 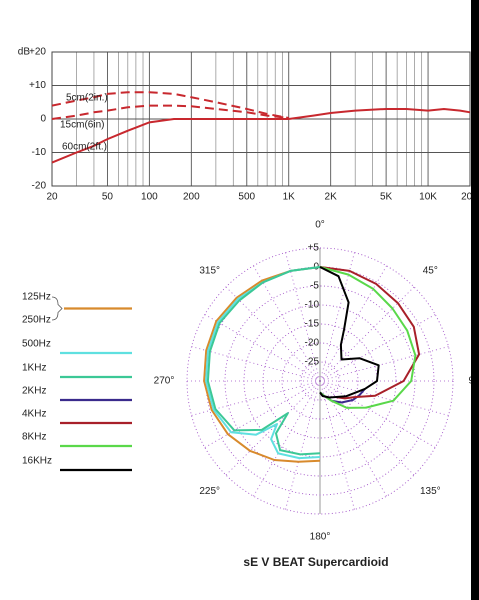 What do you see at coordinates (289, 197) in the screenshot?
I see `x-tick-label: 1K` at bounding box center [289, 197].